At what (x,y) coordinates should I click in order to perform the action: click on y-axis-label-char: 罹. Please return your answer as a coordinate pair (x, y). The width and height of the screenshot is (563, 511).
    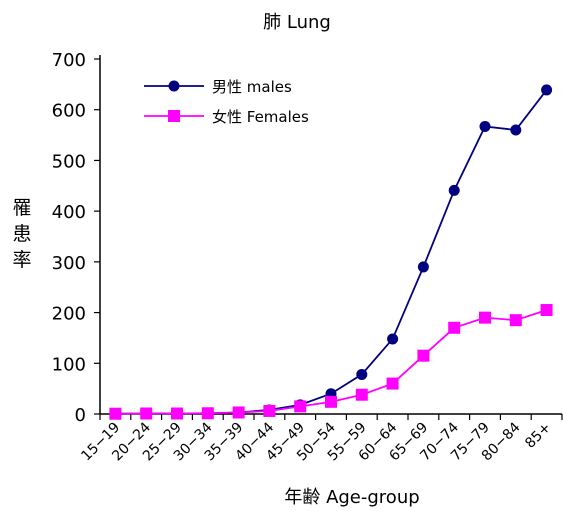
    Looking at the image, I should click on (21, 208).